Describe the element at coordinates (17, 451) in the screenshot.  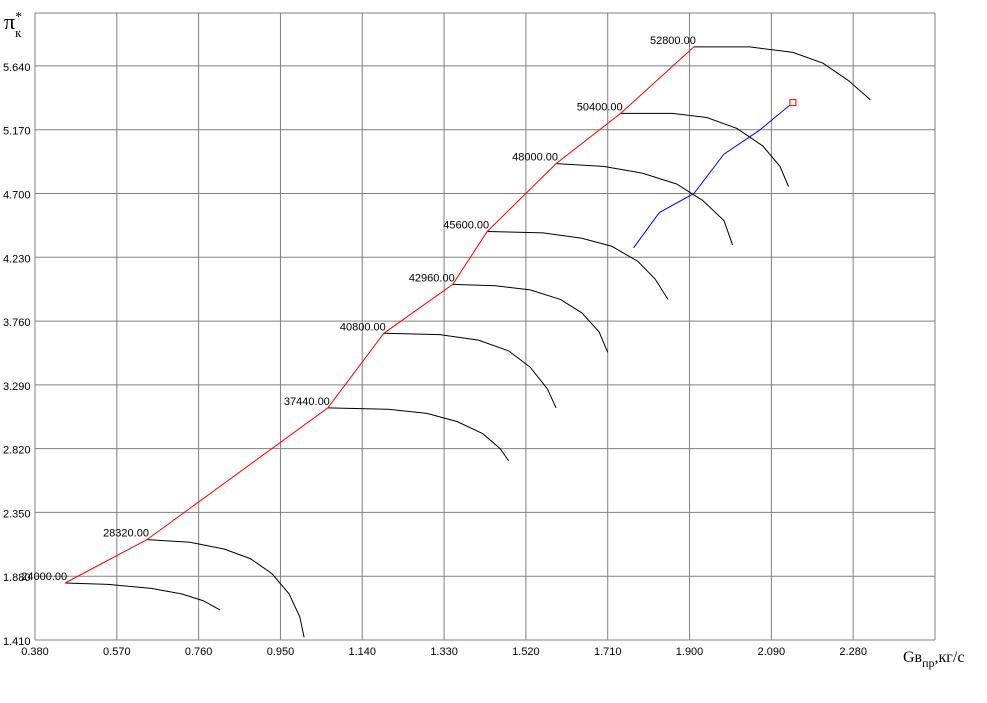
I see `y-tick-label: 2.820` at that location.